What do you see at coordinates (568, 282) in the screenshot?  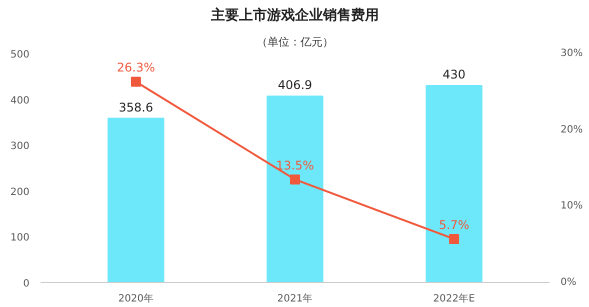 I see `y2-tick-label: 0%` at bounding box center [568, 282].